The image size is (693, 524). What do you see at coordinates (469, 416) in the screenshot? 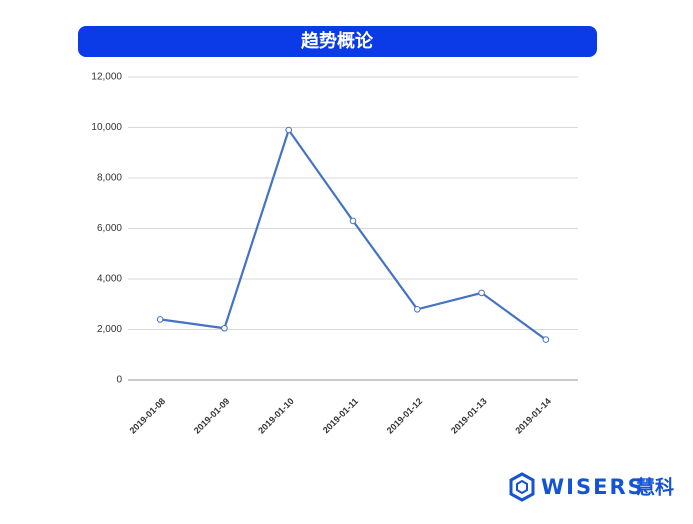
I see `x-tick-label: 2019-01-13` at bounding box center [469, 416].